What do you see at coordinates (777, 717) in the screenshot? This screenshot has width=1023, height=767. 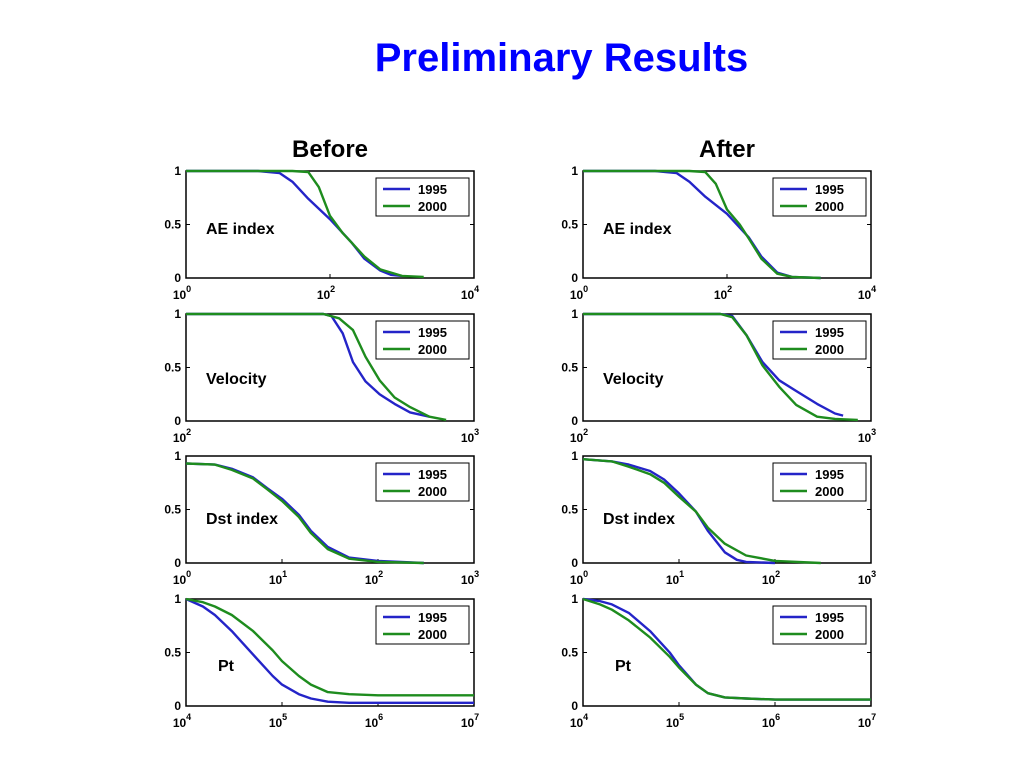 I see `x-tick-exponent: 6` at bounding box center [777, 717].